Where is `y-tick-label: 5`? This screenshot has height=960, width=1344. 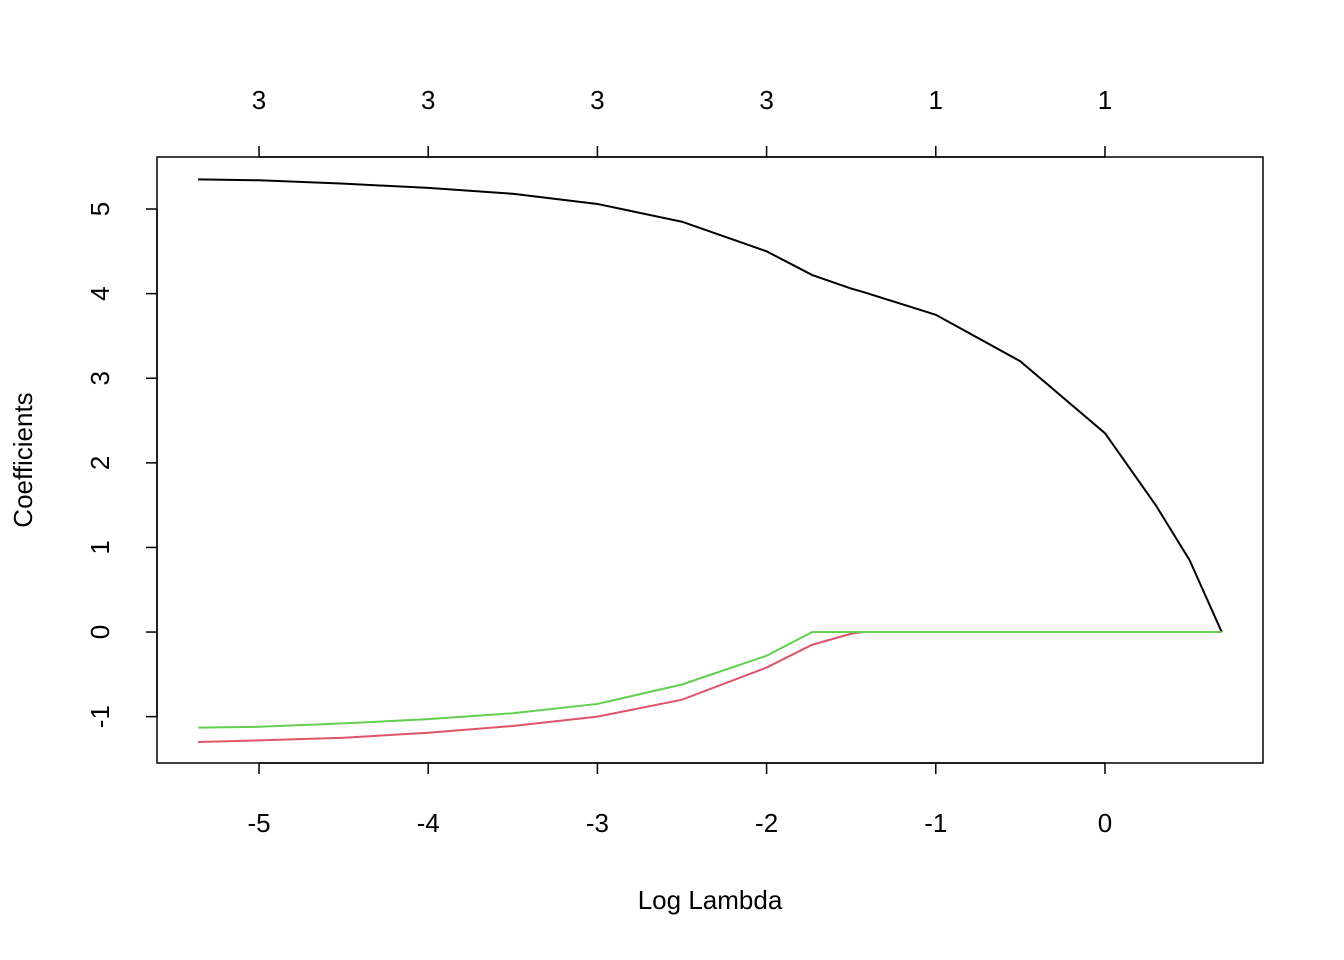
y-tick-label: 5 is located at coordinates (100, 209).